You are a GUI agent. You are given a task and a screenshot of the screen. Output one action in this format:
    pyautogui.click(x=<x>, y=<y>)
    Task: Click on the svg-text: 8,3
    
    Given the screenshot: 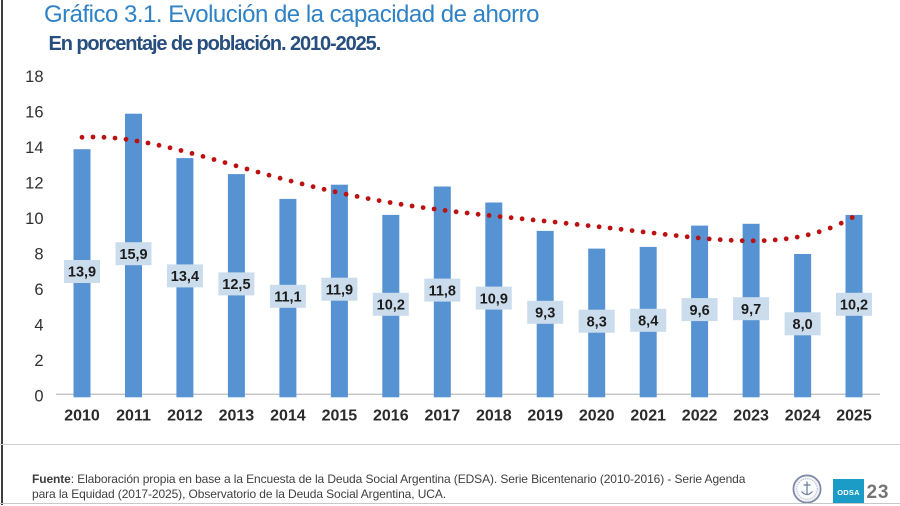 What is the action you would take?
    pyautogui.click(x=597, y=322)
    